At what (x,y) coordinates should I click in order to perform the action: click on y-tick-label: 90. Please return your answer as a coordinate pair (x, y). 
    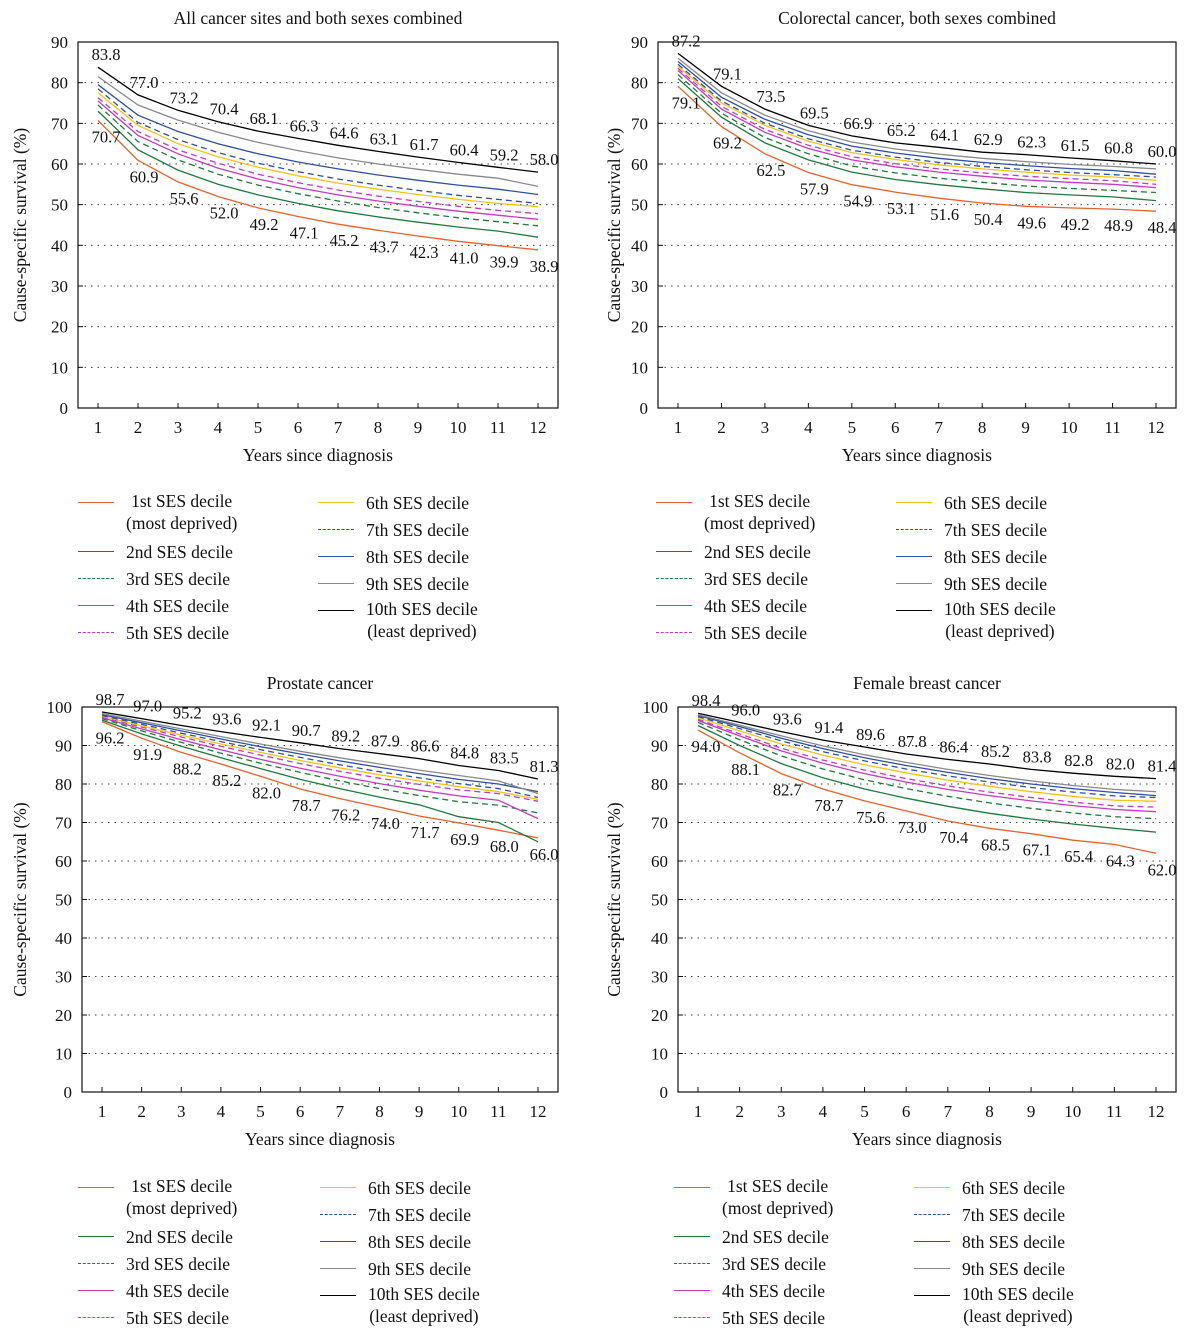
    Looking at the image, I should click on (63, 746).